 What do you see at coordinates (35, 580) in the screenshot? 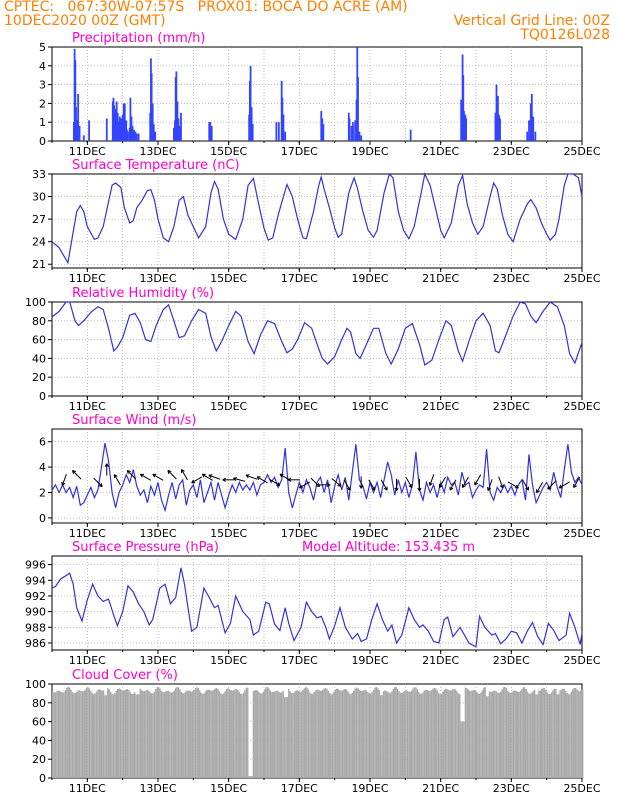
I see `y-tick-label: 994` at bounding box center [35, 580].